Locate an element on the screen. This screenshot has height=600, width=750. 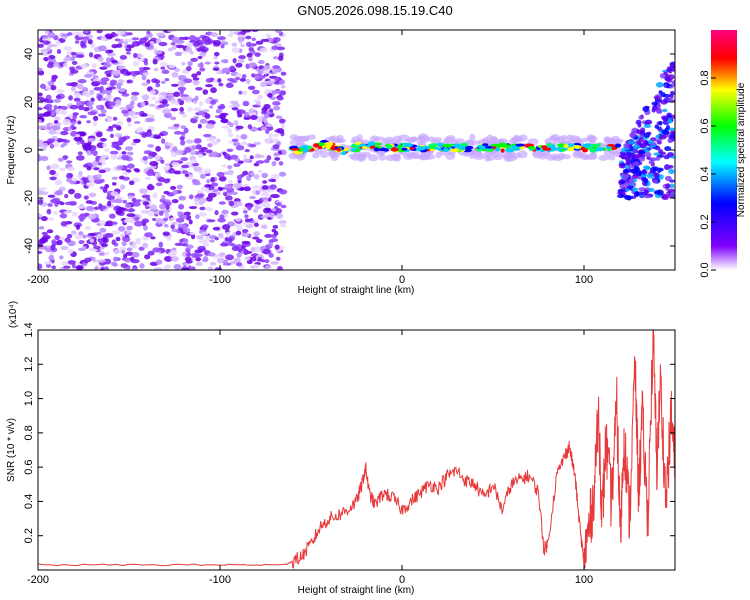
spectrogram-y-label: Frequency (Hz) is located at coordinates (11, 150).